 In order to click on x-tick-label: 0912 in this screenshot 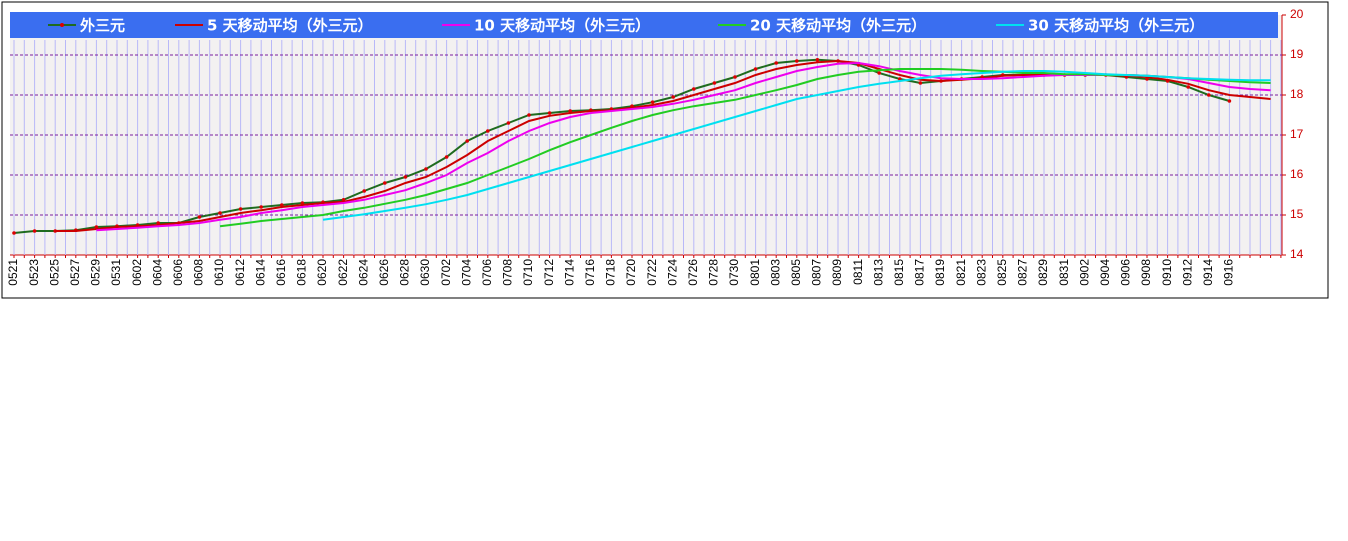, I will do `click(1187, 272)`.